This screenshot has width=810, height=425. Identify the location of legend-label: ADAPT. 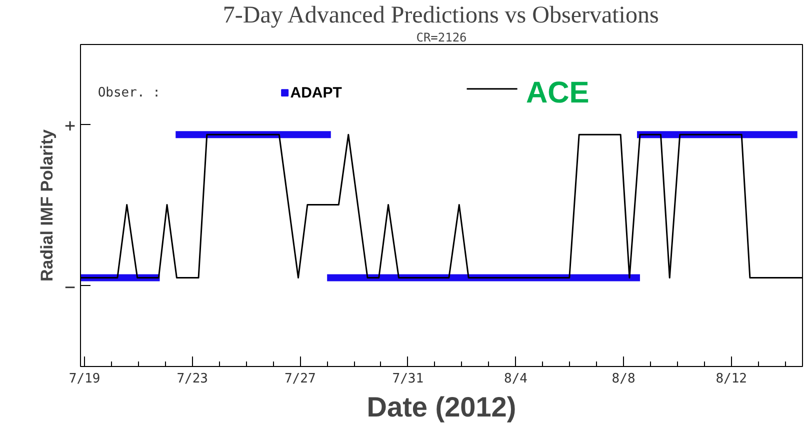
(316, 93).